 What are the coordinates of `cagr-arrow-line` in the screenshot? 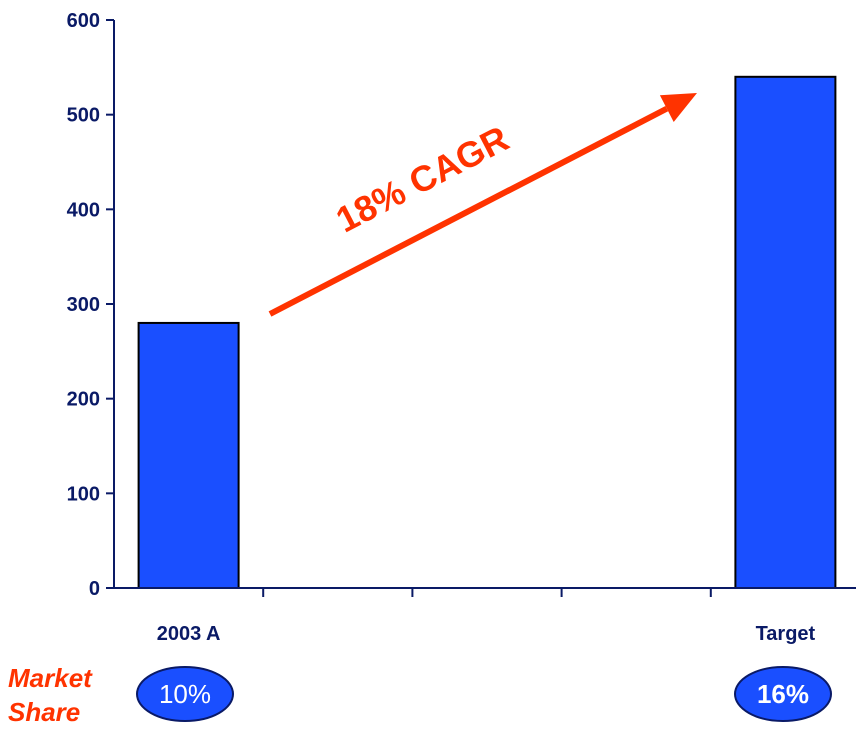 It's located at (468, 211).